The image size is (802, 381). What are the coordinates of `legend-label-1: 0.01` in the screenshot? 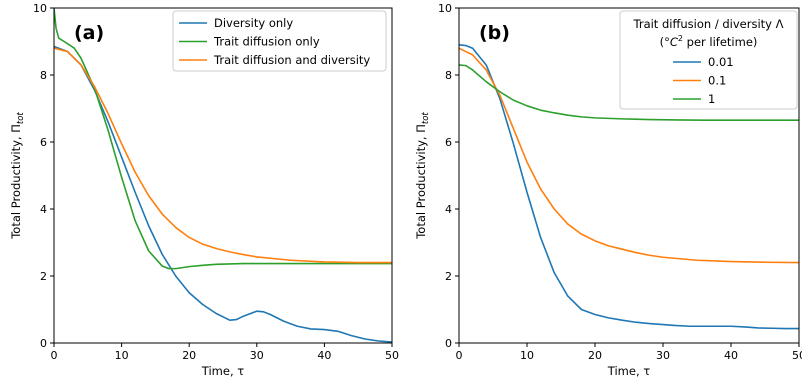 It's located at (721, 62).